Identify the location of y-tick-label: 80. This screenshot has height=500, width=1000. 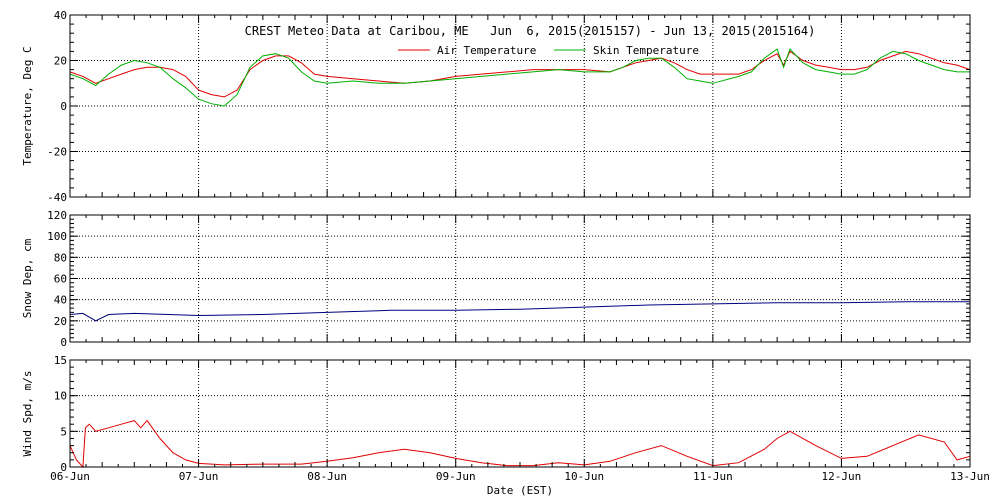
(60, 257).